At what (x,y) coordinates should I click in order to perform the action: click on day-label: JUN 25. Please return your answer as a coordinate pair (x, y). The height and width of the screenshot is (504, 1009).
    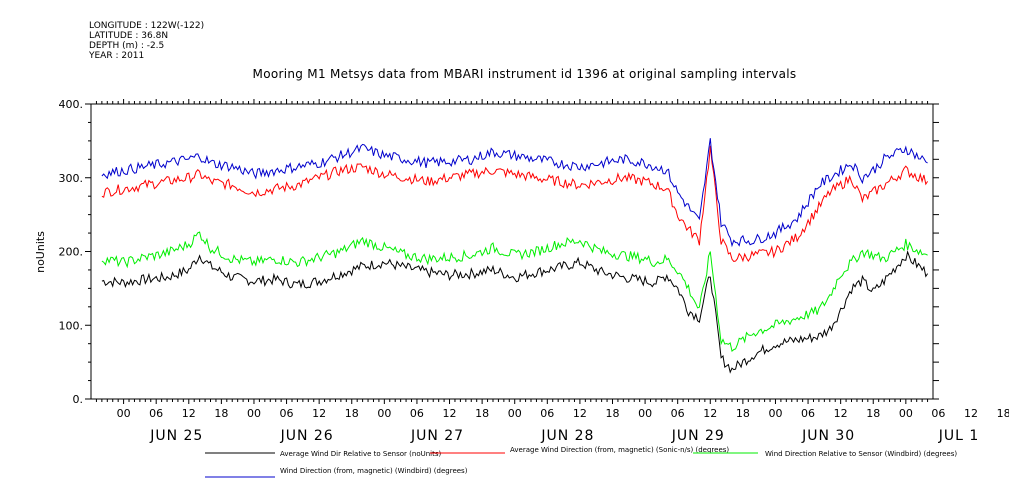
    Looking at the image, I should click on (176, 436).